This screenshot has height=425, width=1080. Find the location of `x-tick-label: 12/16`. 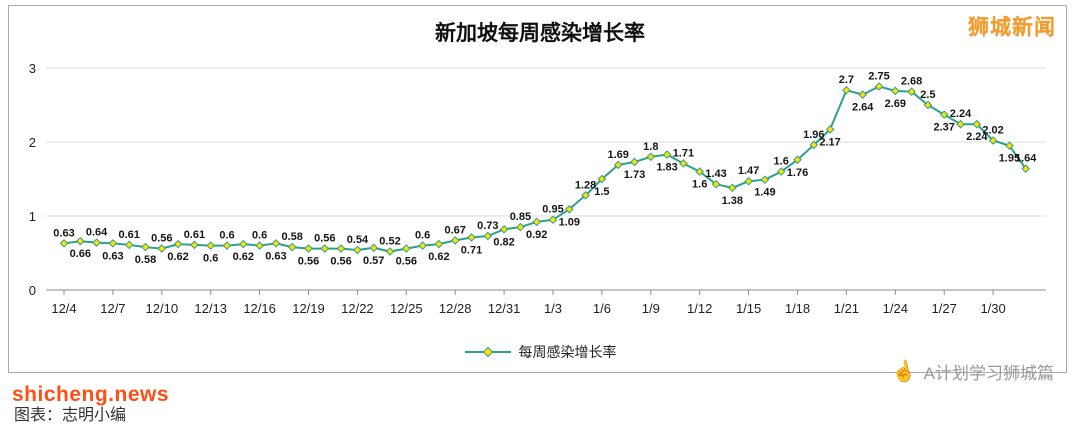

x-tick-label: 12/16 is located at coordinates (259, 308).